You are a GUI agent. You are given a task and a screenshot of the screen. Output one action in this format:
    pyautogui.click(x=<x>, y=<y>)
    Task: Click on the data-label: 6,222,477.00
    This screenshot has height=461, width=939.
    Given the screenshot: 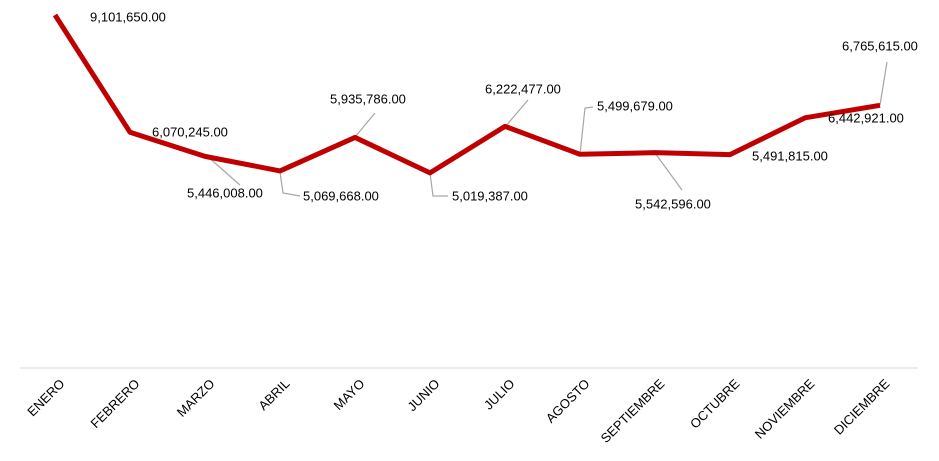 What is the action you would take?
    pyautogui.click(x=523, y=88)
    